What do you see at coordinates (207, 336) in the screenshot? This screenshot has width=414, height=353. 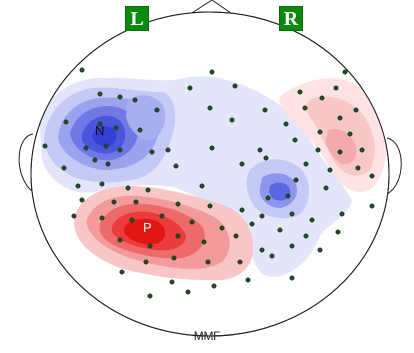 I see `map-caption: MMF` at bounding box center [207, 336].